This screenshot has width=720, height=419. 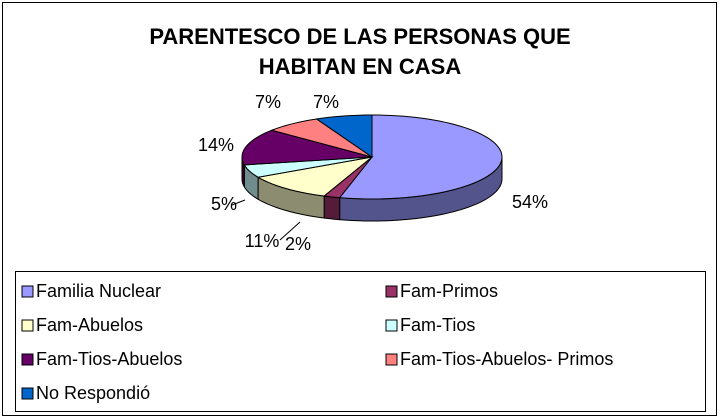 I want to click on data-label: 2%, so click(x=298, y=244).